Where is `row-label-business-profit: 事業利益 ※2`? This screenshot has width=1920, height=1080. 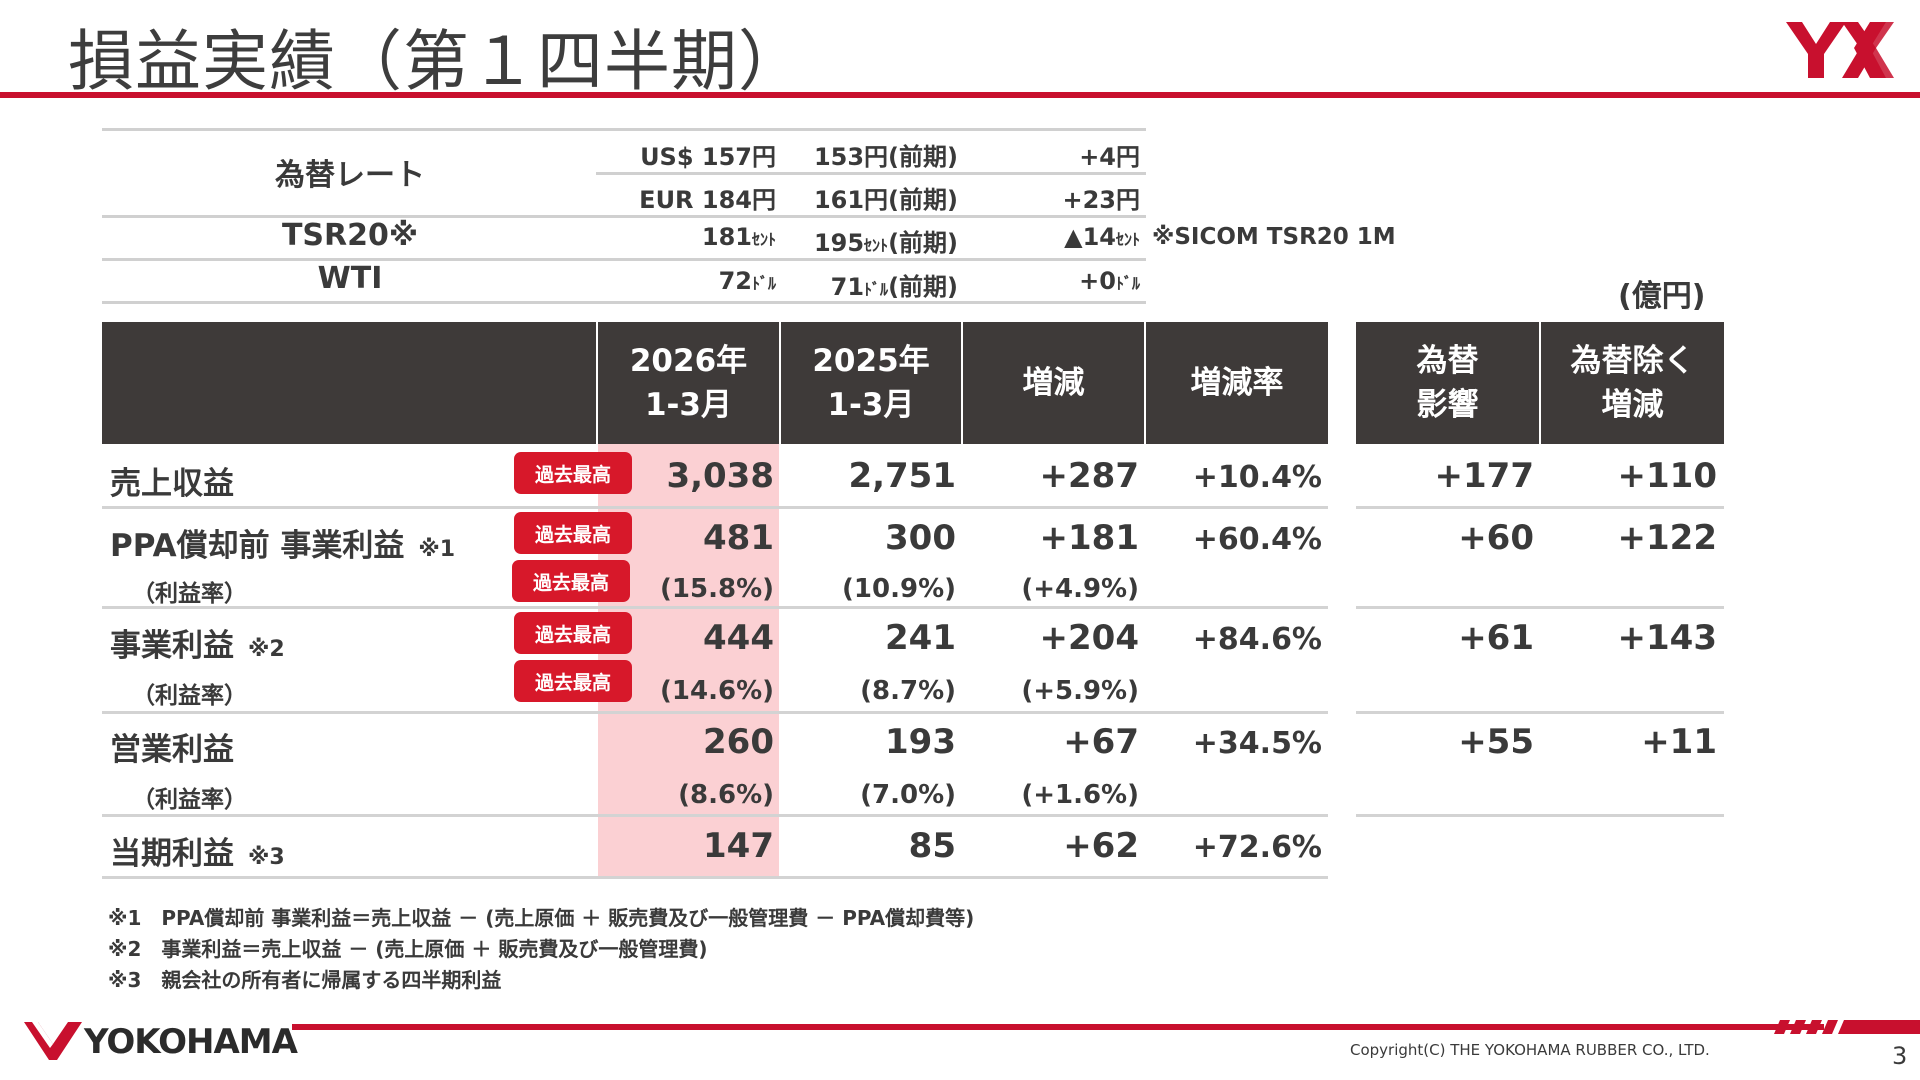
row-label-business-profit: 事業利益 ※2 is located at coordinates (197, 646).